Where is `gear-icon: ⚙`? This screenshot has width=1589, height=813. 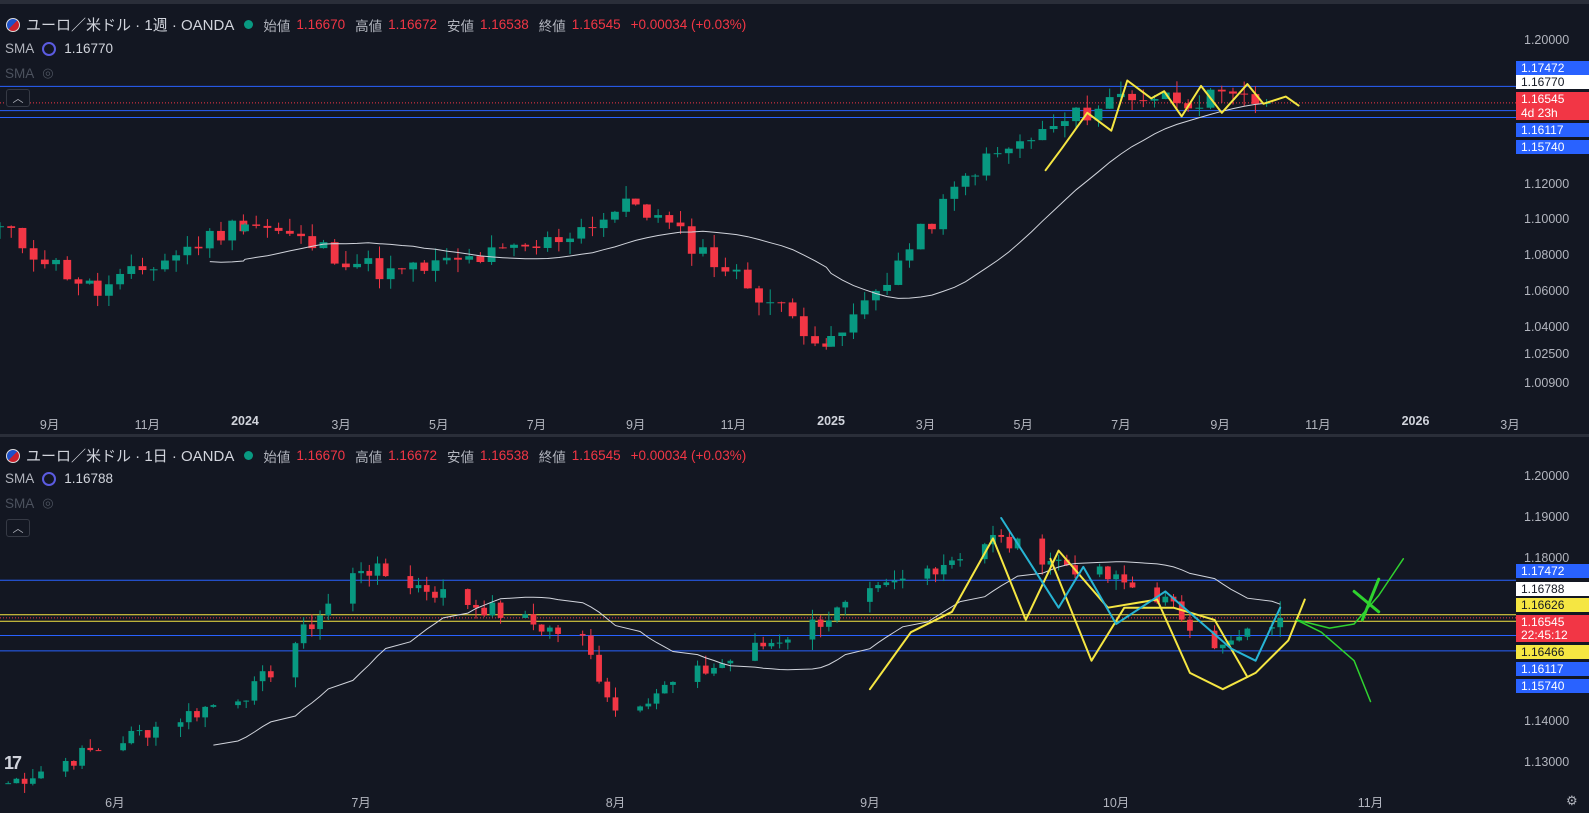 gear-icon: ⚙ is located at coordinates (1572, 800).